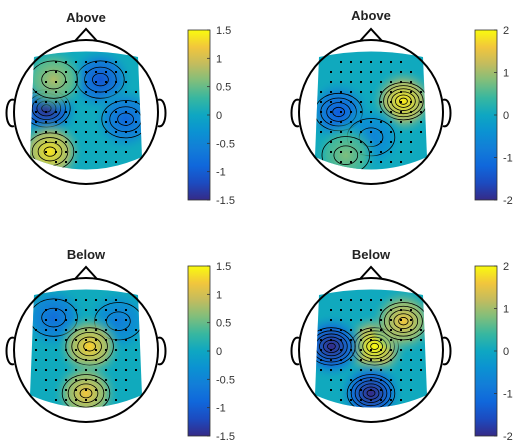 The width and height of the screenshot is (515, 446). What do you see at coordinates (199, 115) in the screenshot?
I see `colorbar-gradient` at bounding box center [199, 115].